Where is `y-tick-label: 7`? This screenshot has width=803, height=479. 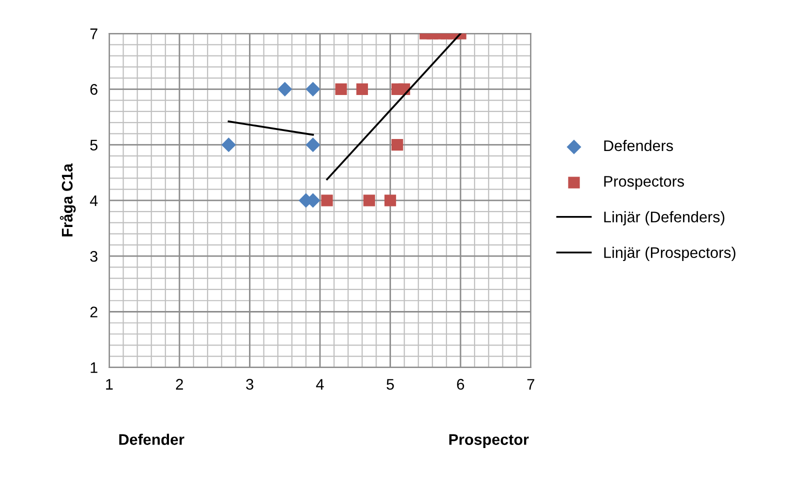
y-tick-label: 7 is located at coordinates (94, 34).